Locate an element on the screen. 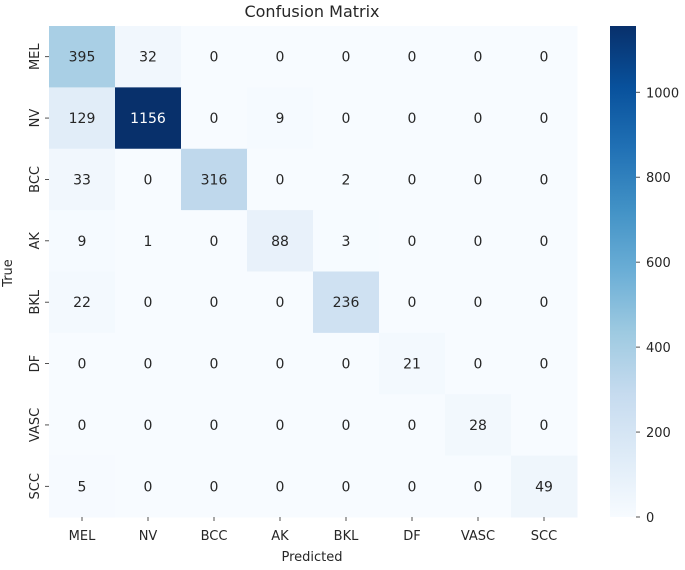  colorbar-gradient is located at coordinates (623, 271).